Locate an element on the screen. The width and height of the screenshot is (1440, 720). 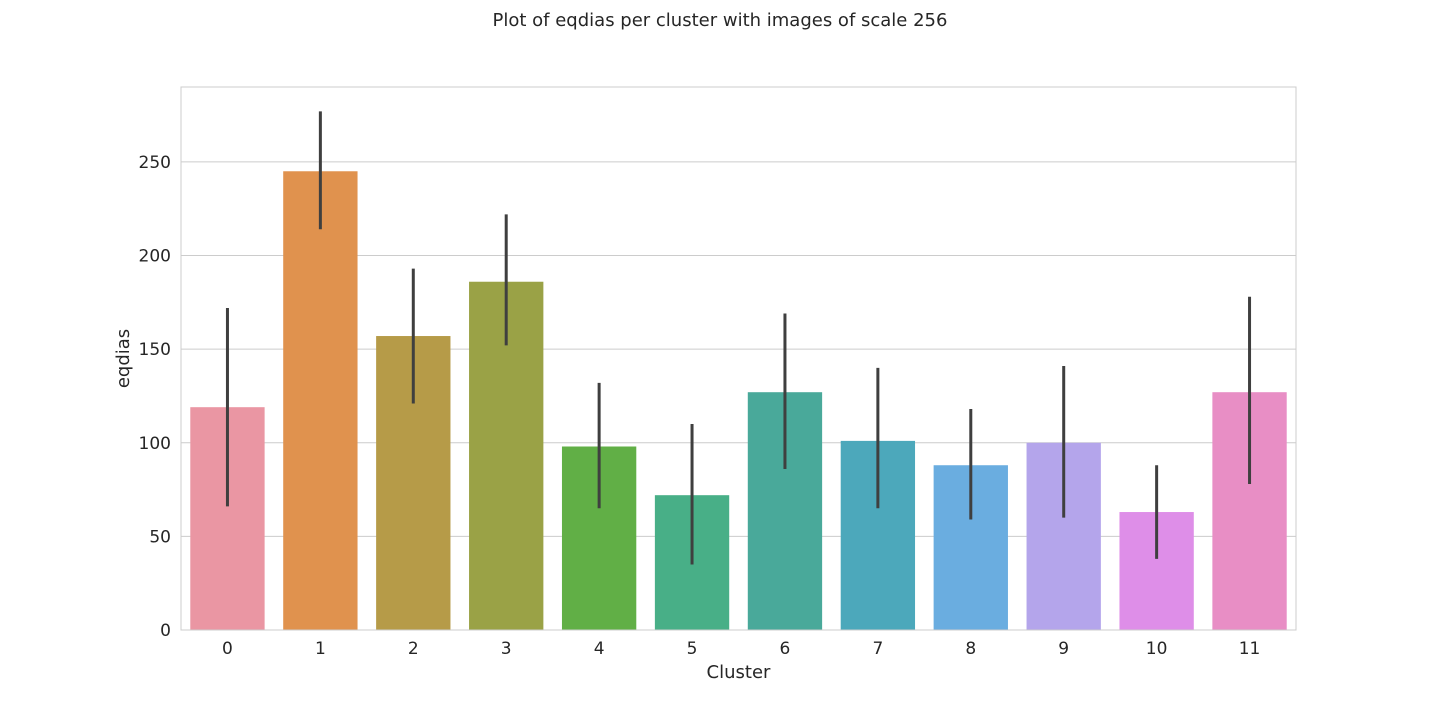
y-tick-label: 150 is located at coordinates (155, 350).